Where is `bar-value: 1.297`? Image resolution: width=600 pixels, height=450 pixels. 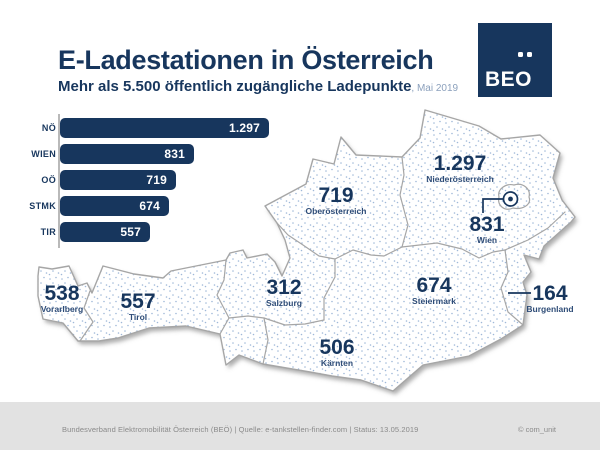 bar-value: 1.297 is located at coordinates (244, 128).